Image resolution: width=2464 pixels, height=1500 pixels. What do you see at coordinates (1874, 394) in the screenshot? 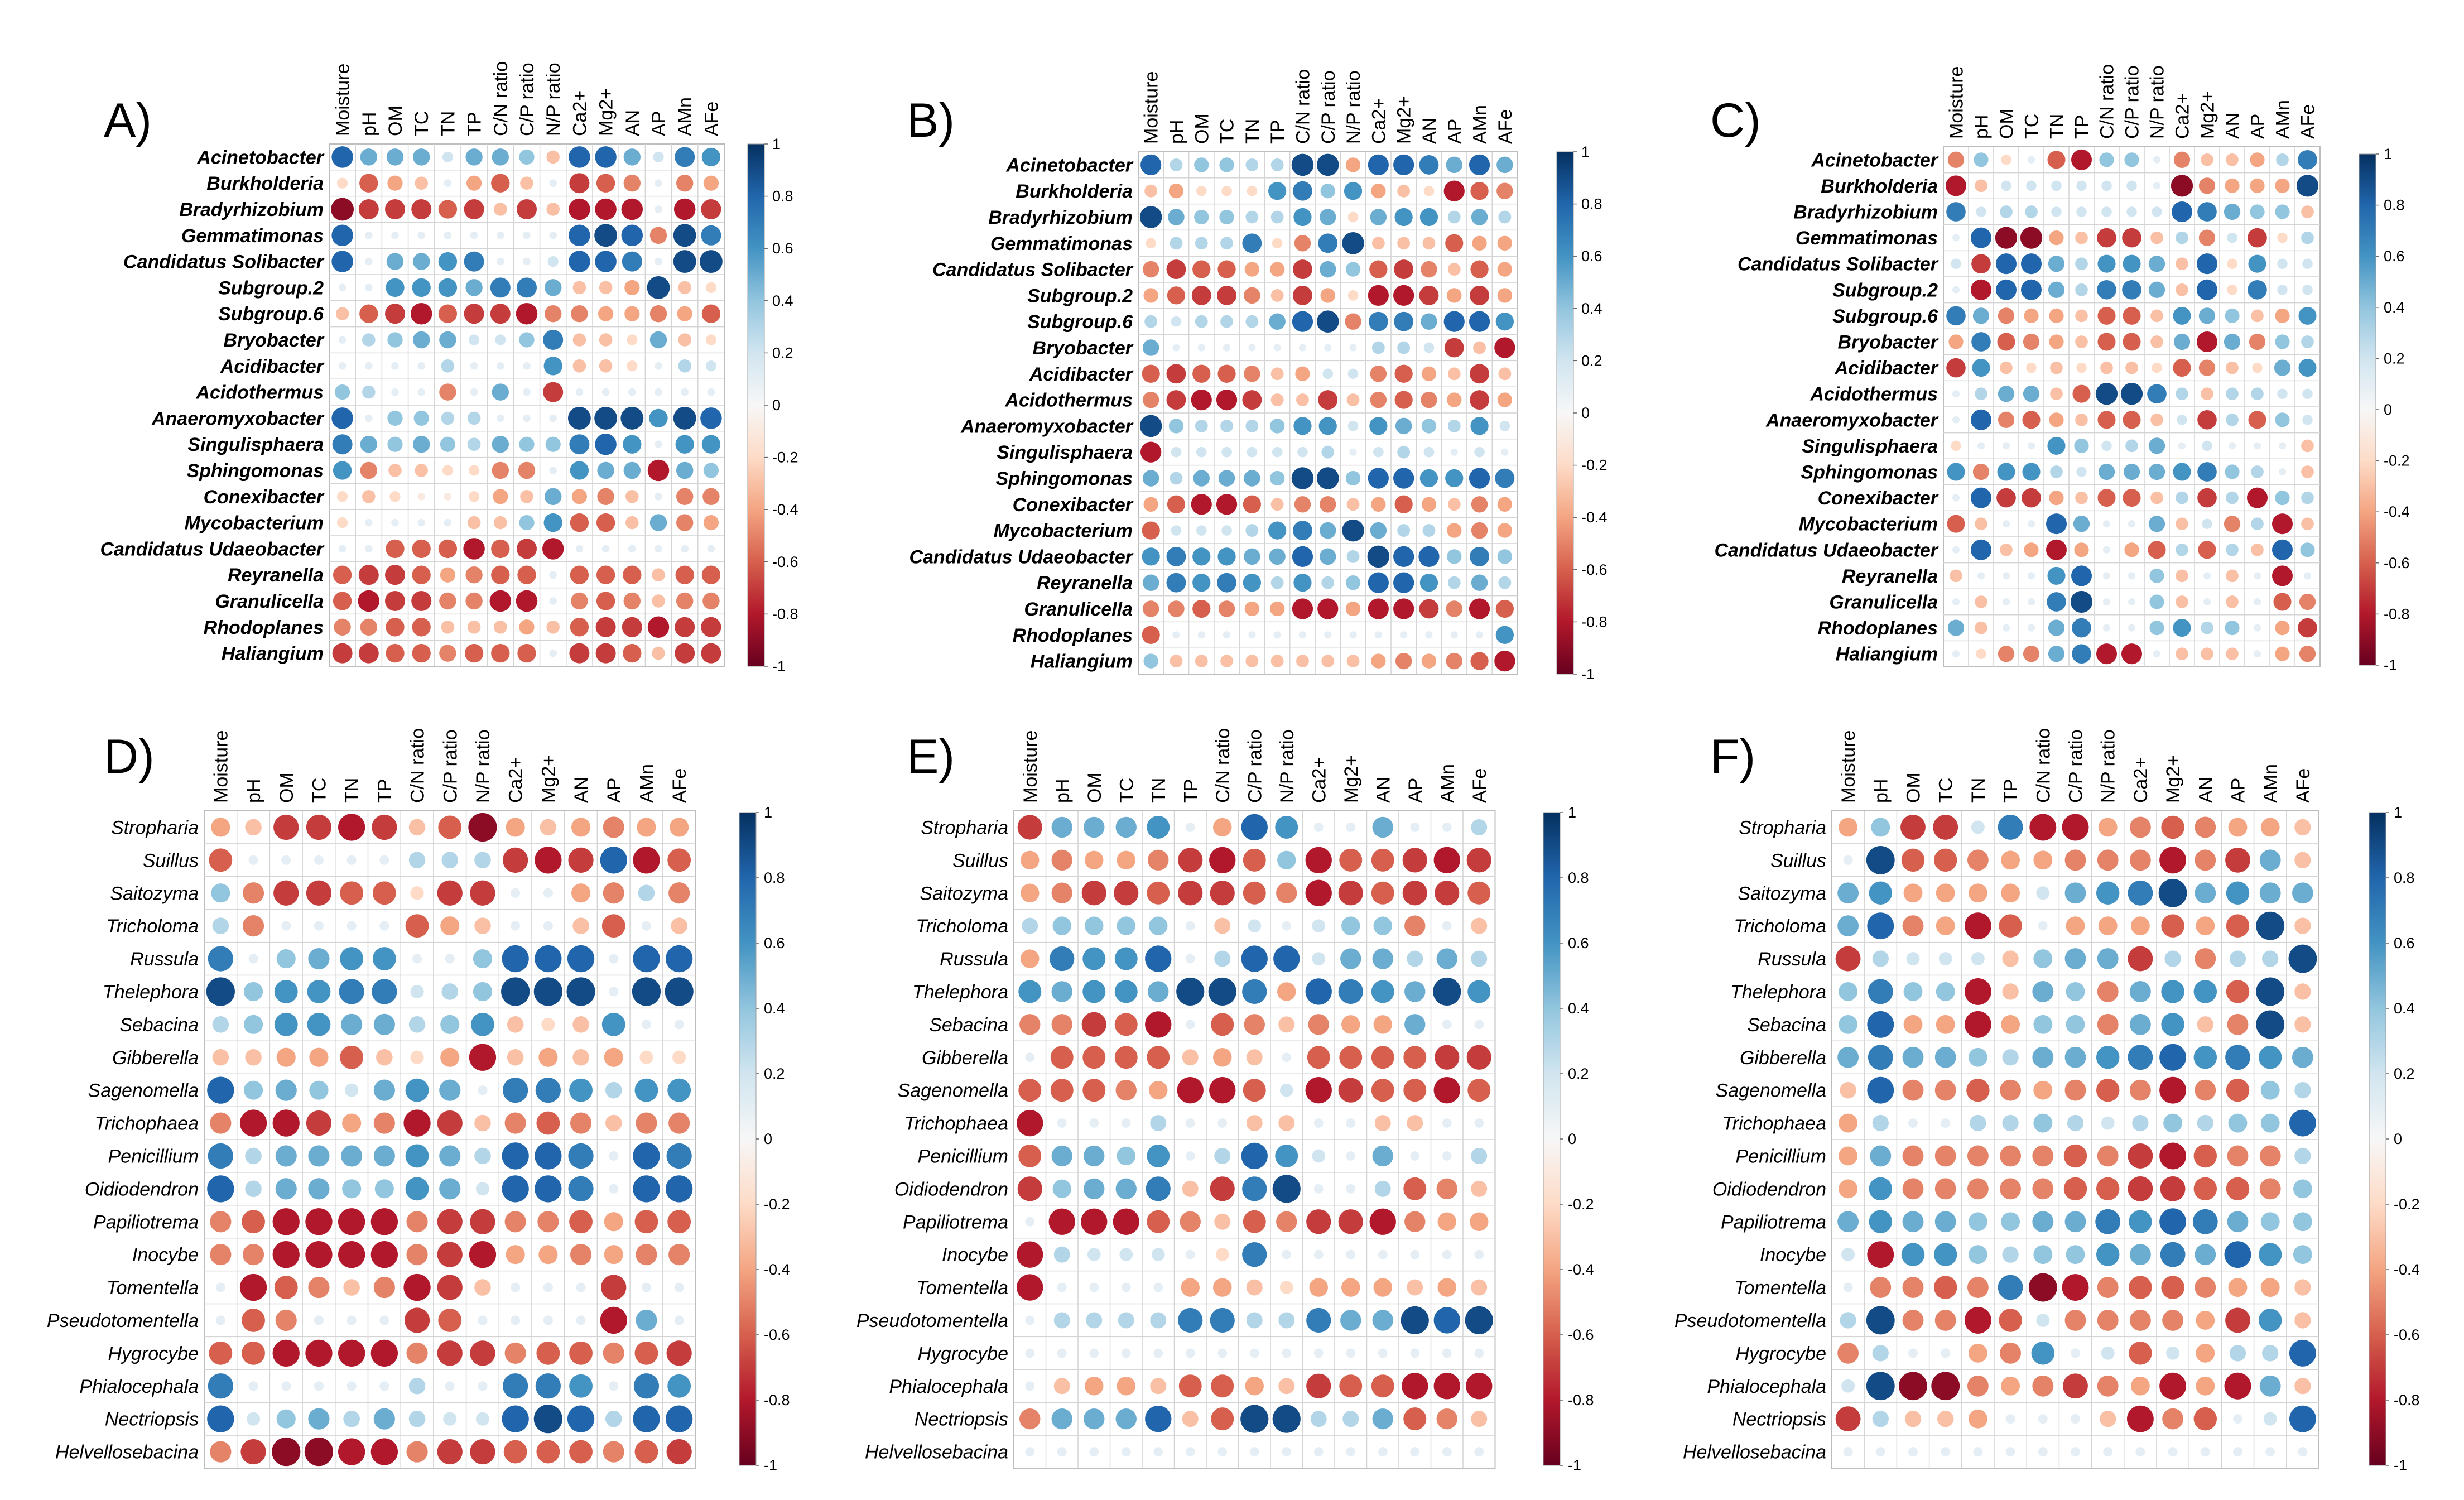
I see `row-label: Acidothermus` at bounding box center [1874, 394].